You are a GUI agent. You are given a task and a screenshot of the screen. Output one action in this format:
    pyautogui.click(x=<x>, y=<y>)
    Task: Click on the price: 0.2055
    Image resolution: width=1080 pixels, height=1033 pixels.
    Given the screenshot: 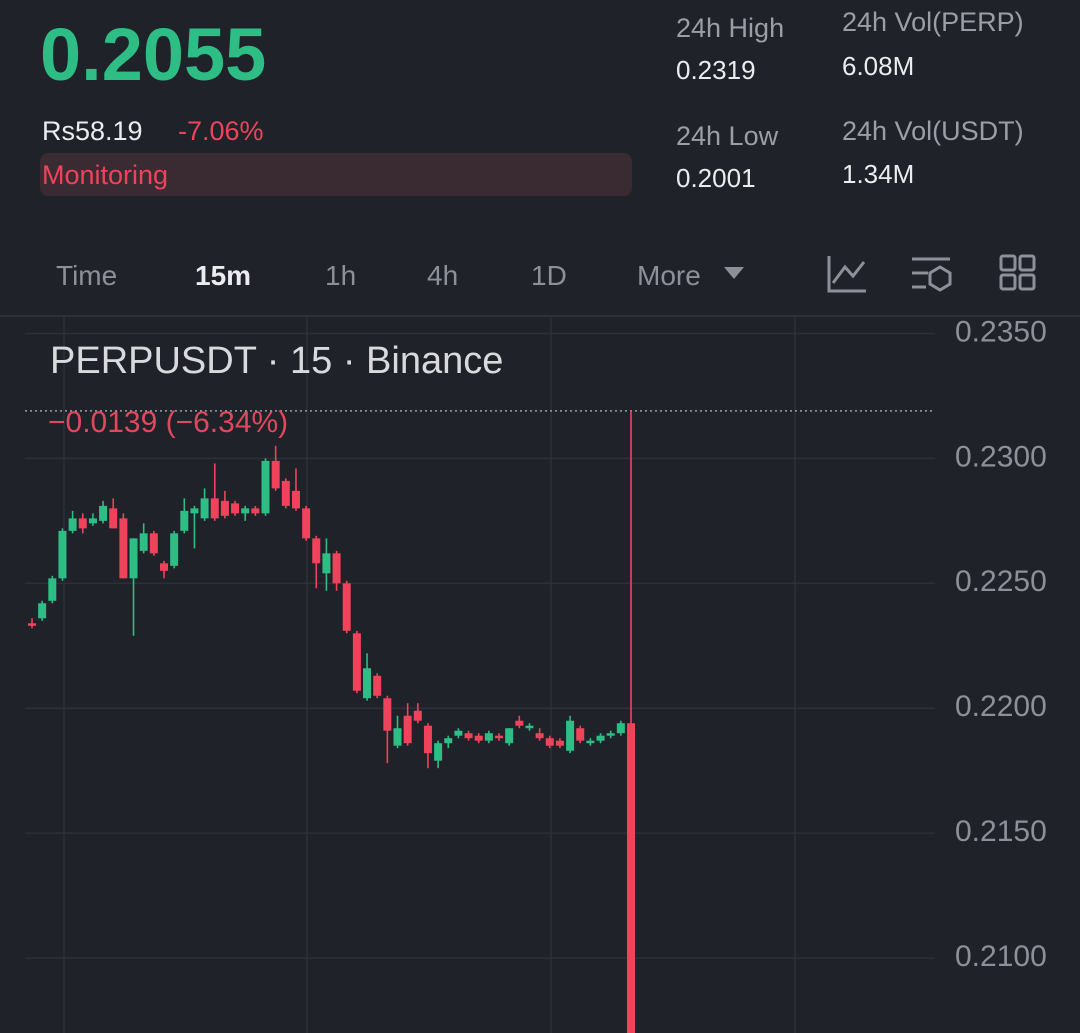 What is the action you would take?
    pyautogui.click(x=153, y=54)
    